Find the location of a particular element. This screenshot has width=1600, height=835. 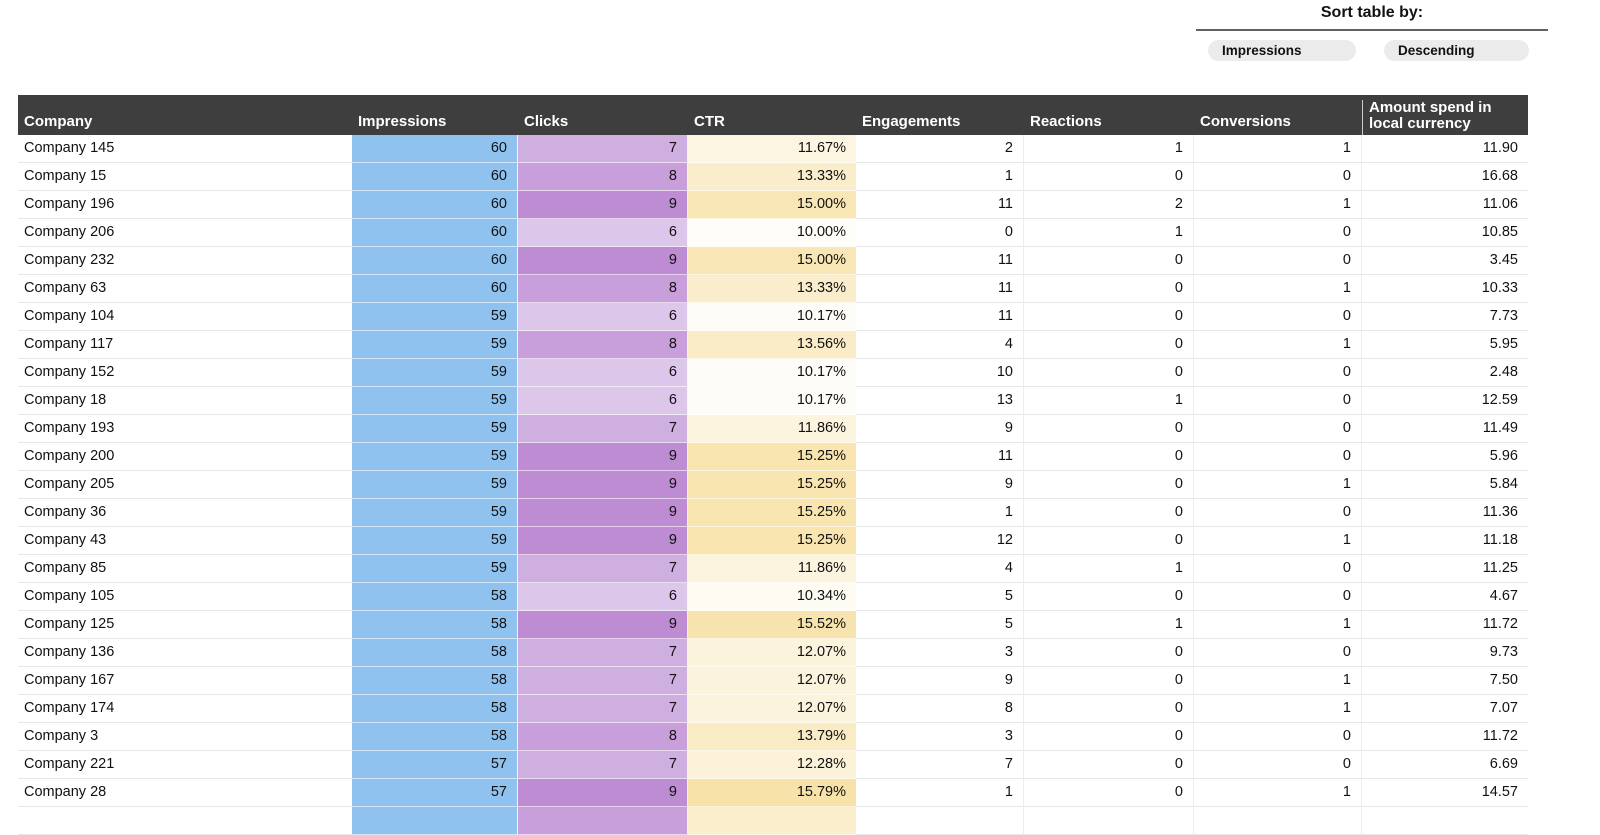

cell-ctr: 15.00% is located at coordinates (772, 205).